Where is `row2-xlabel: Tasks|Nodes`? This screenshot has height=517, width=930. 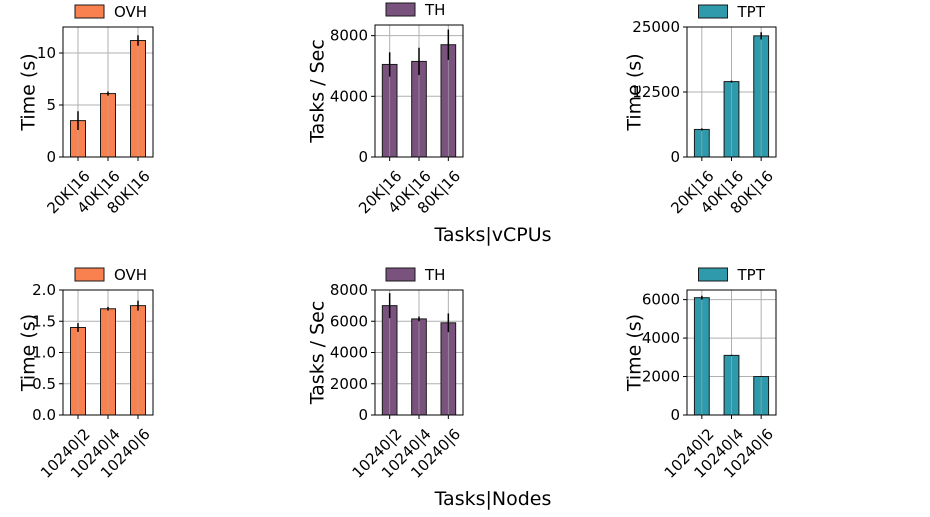
row2-xlabel: Tasks|Nodes is located at coordinates (493, 499).